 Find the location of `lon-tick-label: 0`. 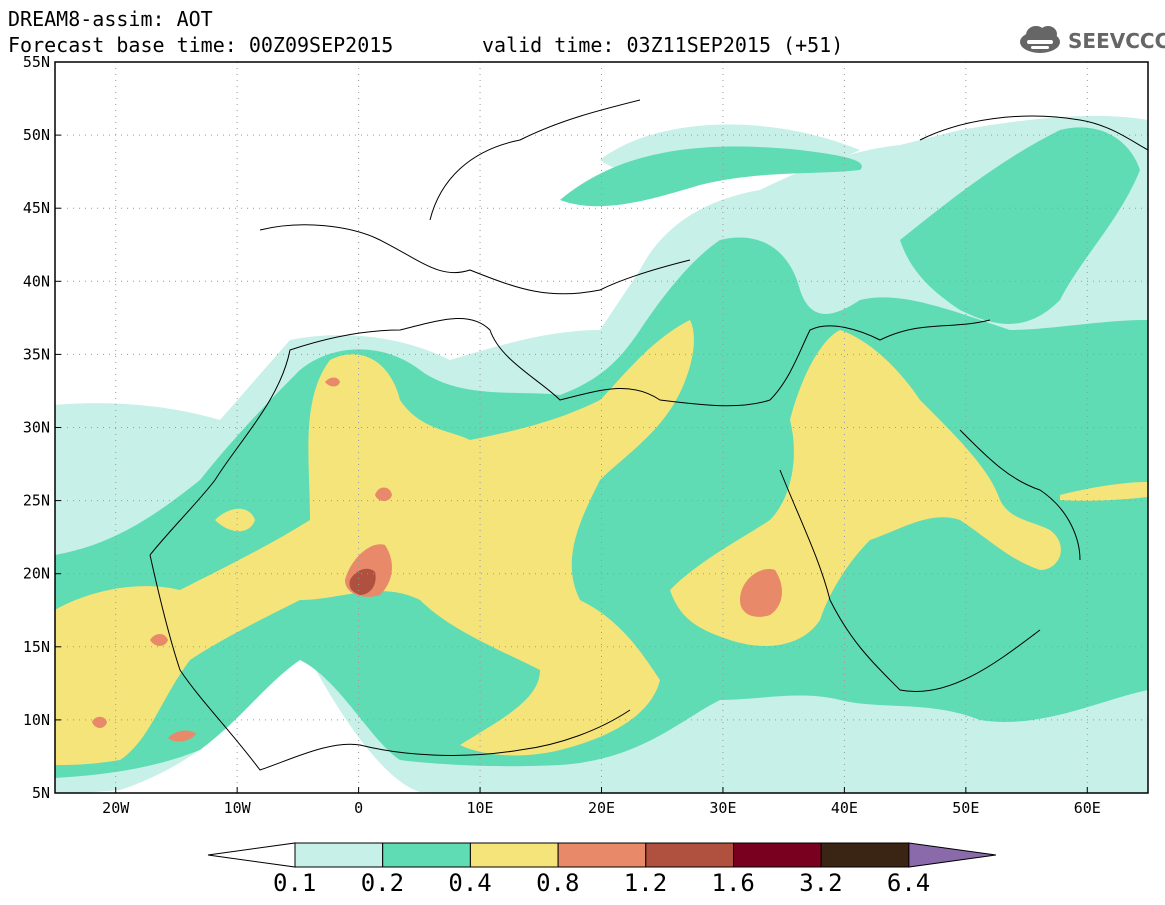

lon-tick-label: 0 is located at coordinates (358, 808).